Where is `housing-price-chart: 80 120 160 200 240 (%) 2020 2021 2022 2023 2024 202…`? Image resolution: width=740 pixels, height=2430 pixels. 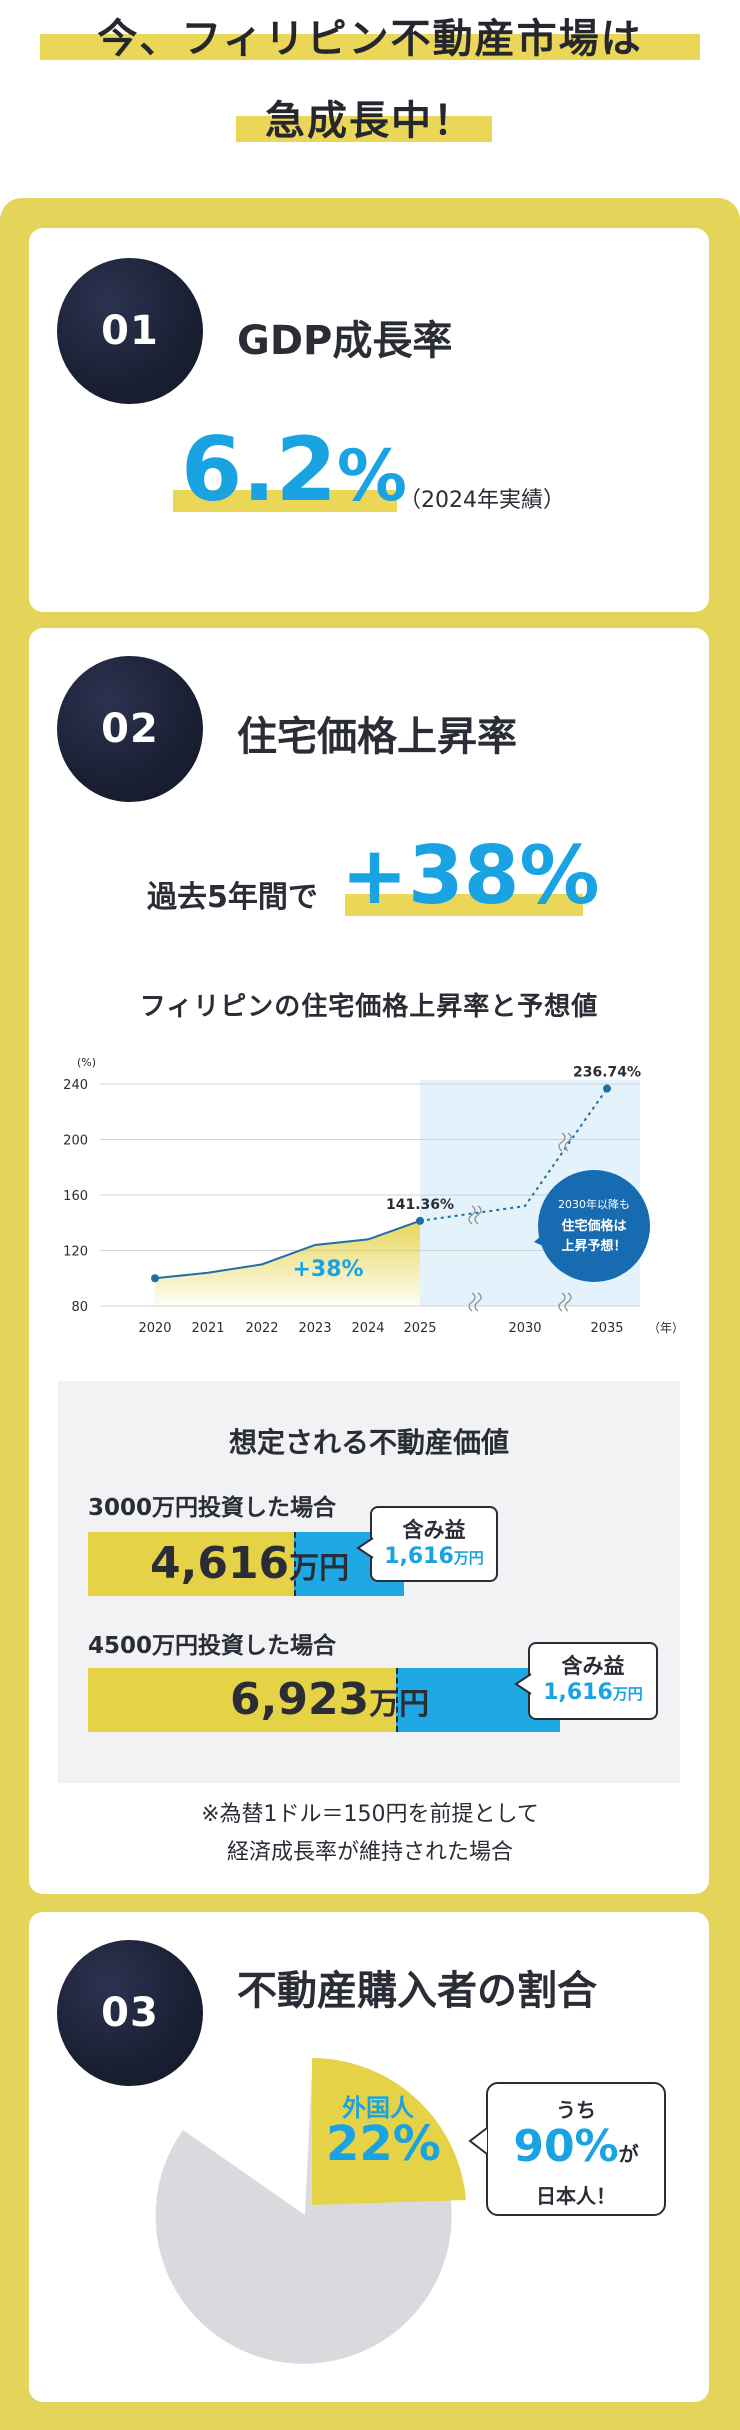
housing-price-chart: 80 120 160 200 240 (%) 2020 2021 2022 2023 2024 202… is located at coordinates (373, 1196).